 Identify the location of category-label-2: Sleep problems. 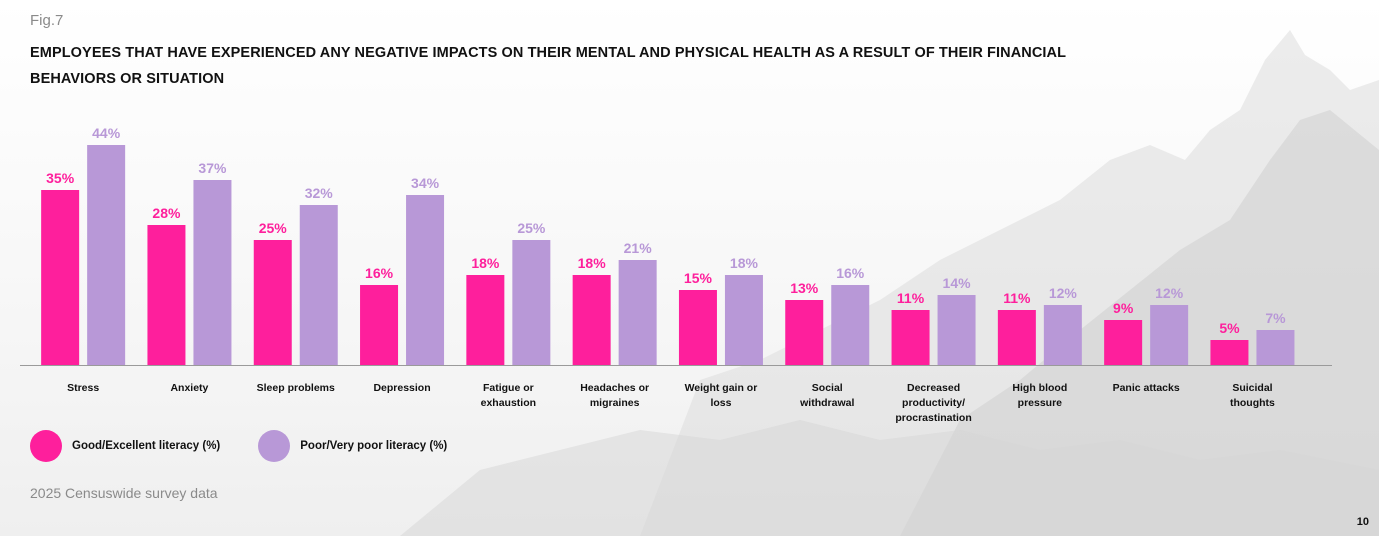
(296, 388).